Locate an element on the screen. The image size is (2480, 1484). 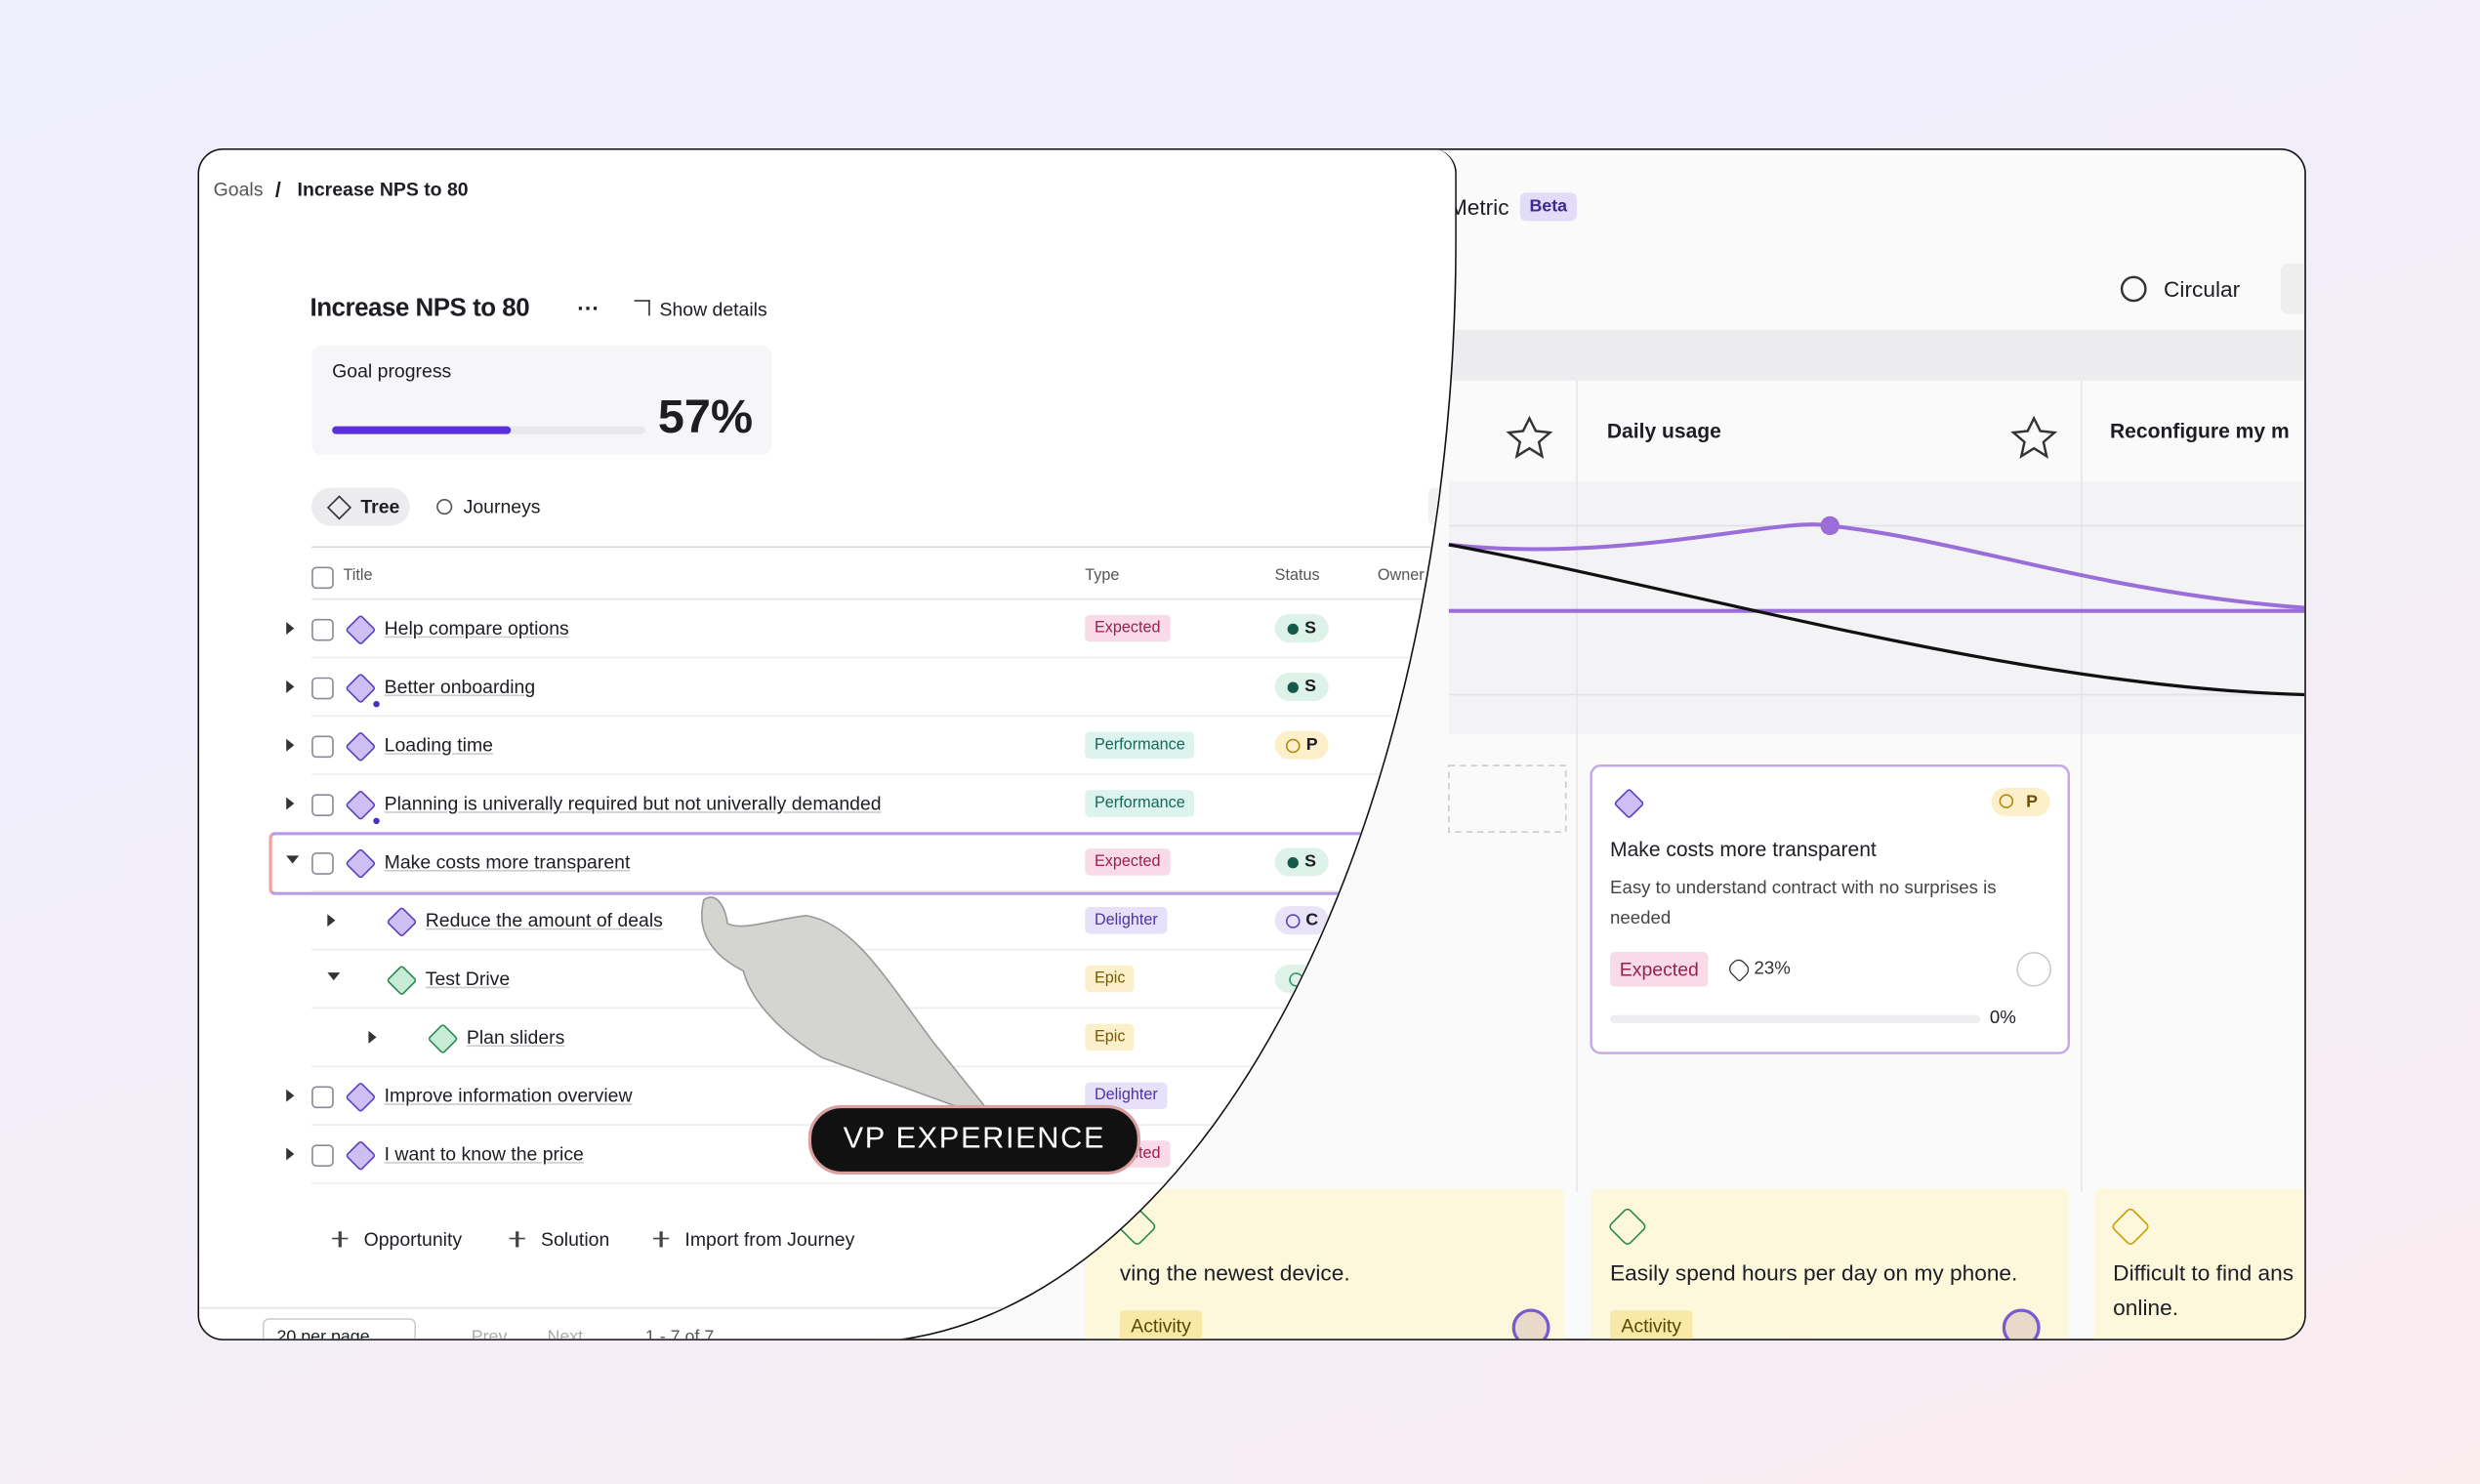
card-title: Make costs more transparent is located at coordinates (1743, 849).